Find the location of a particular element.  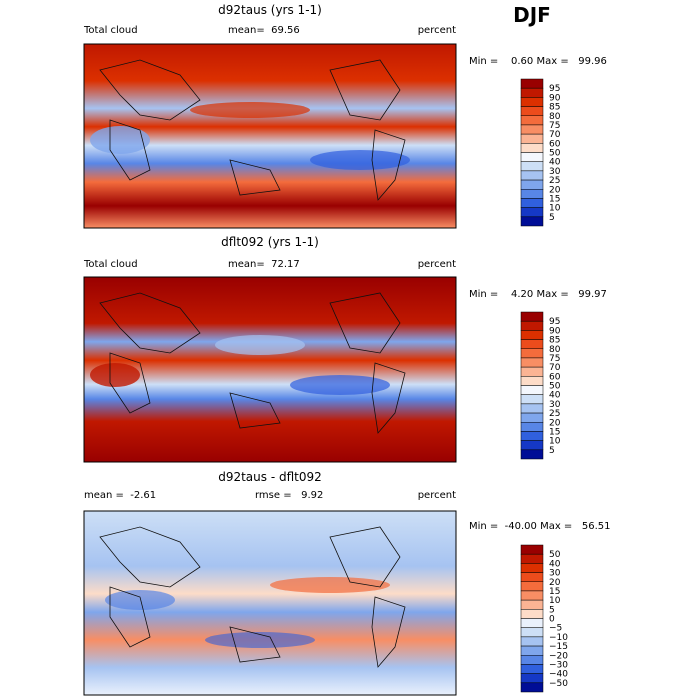

min-max: Min = 0.60 Max = 99.96 is located at coordinates (538, 61).